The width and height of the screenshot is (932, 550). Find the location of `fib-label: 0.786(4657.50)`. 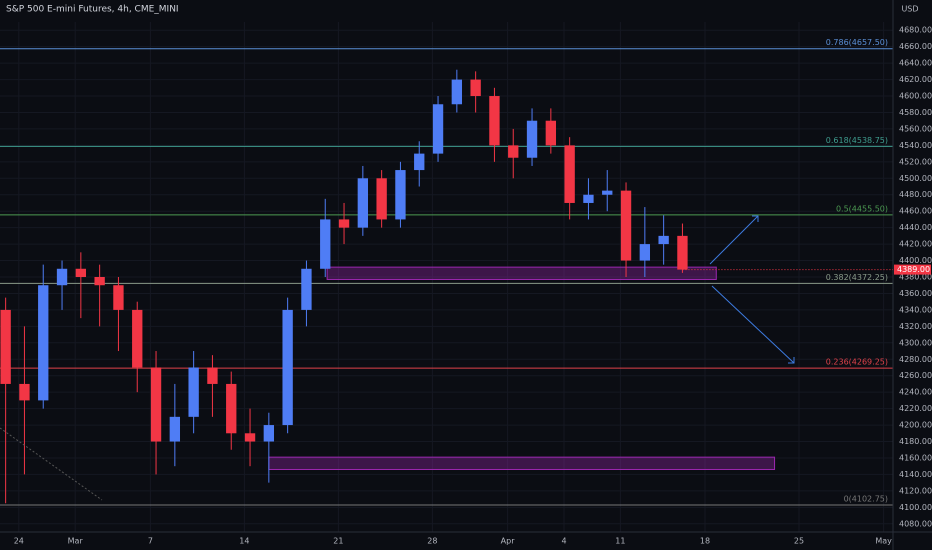

fib-label: 0.786(4657.50) is located at coordinates (857, 42).